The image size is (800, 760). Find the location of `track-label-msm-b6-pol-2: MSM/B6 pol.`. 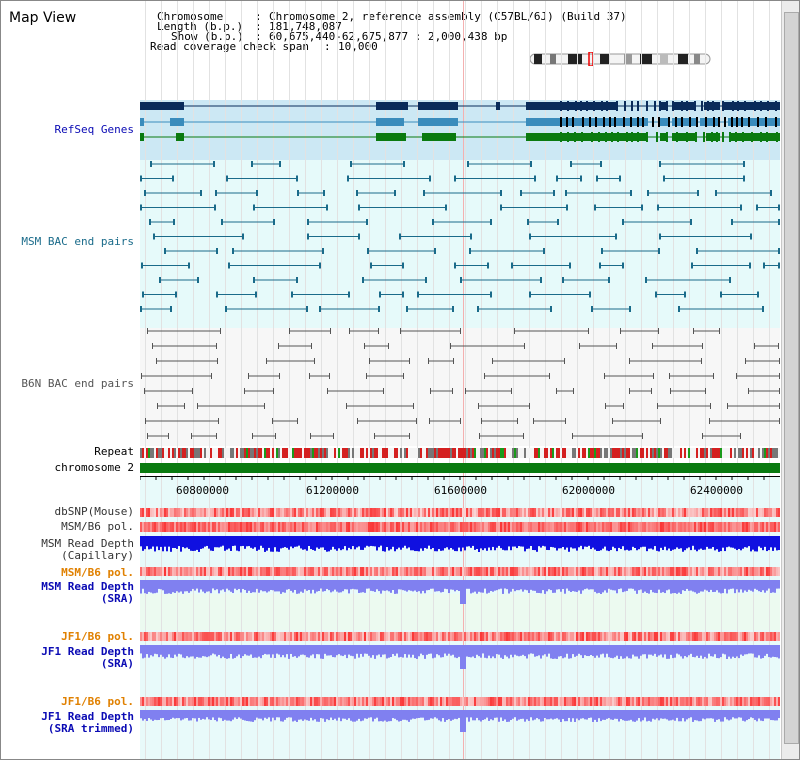

track-label-msm-b6-pol-2: MSM/B6 pol. is located at coordinates (97, 572).